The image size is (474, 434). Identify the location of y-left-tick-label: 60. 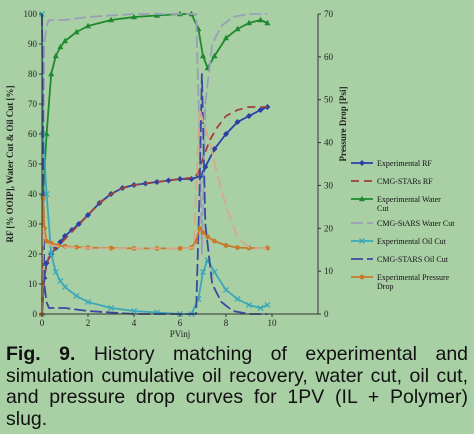
(33, 134).